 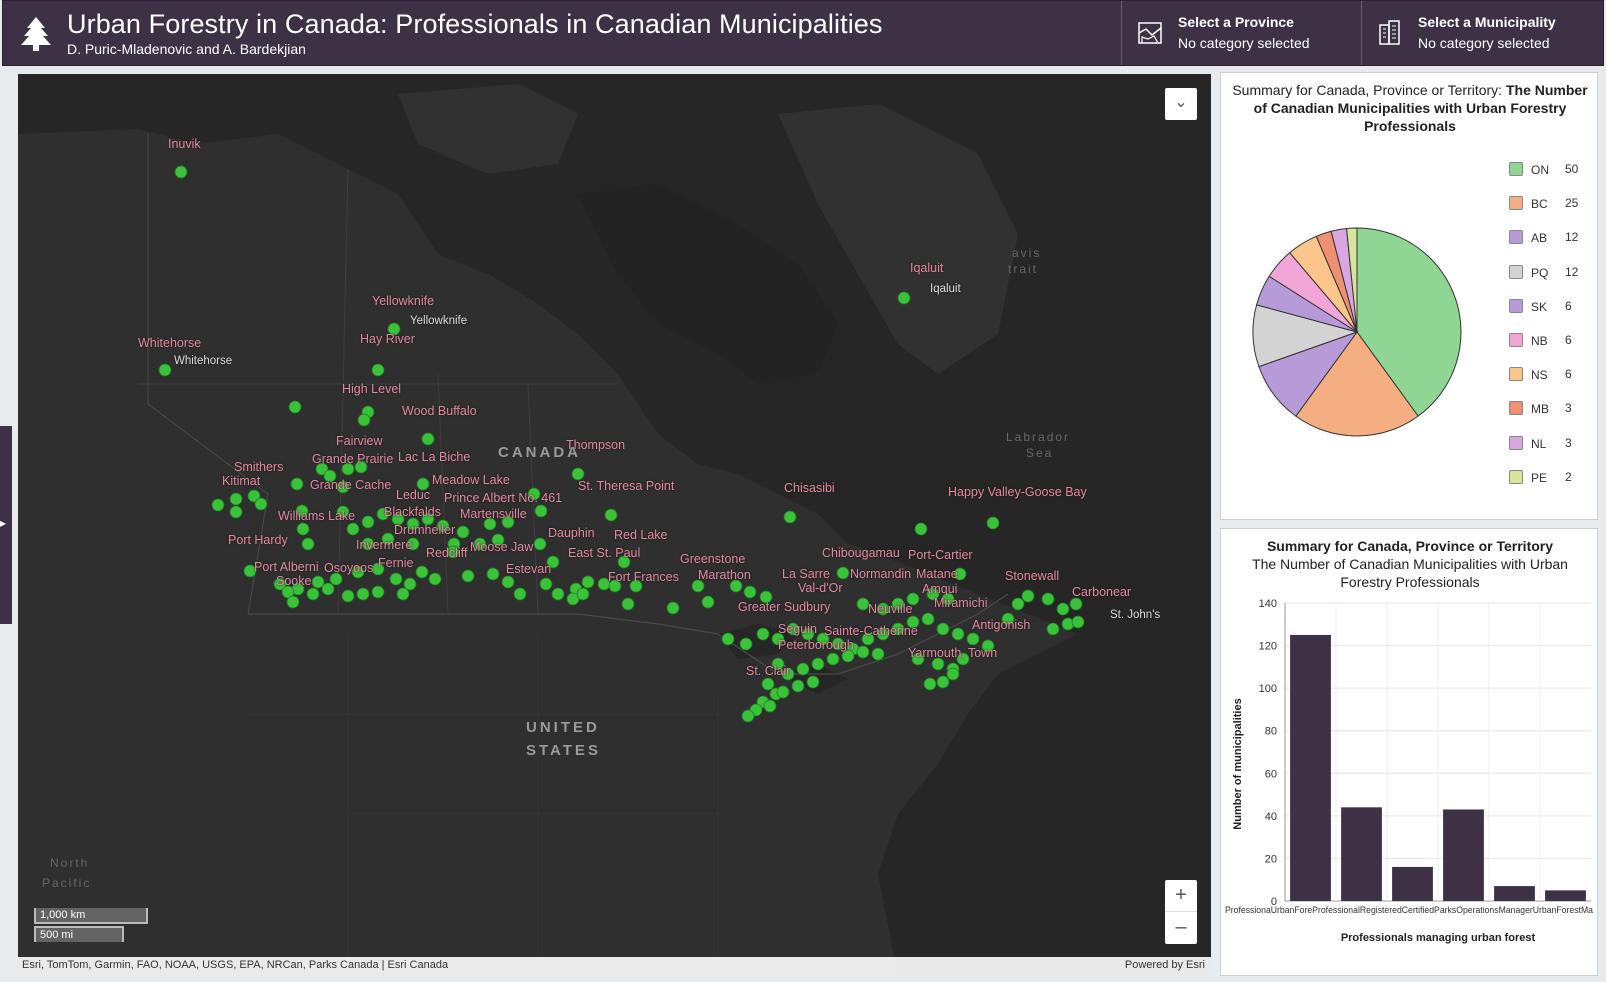 I want to click on map-label: Wood Buffalo, so click(x=439, y=411).